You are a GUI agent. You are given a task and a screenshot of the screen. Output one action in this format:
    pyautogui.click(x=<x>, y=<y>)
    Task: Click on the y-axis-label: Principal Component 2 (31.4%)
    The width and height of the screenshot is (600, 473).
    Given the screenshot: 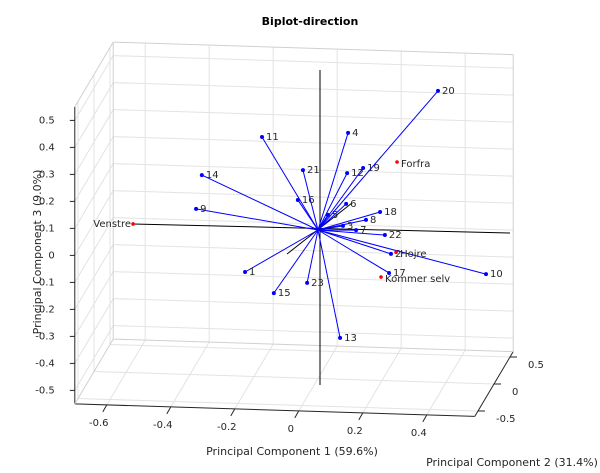 What is the action you would take?
    pyautogui.click(x=512, y=462)
    